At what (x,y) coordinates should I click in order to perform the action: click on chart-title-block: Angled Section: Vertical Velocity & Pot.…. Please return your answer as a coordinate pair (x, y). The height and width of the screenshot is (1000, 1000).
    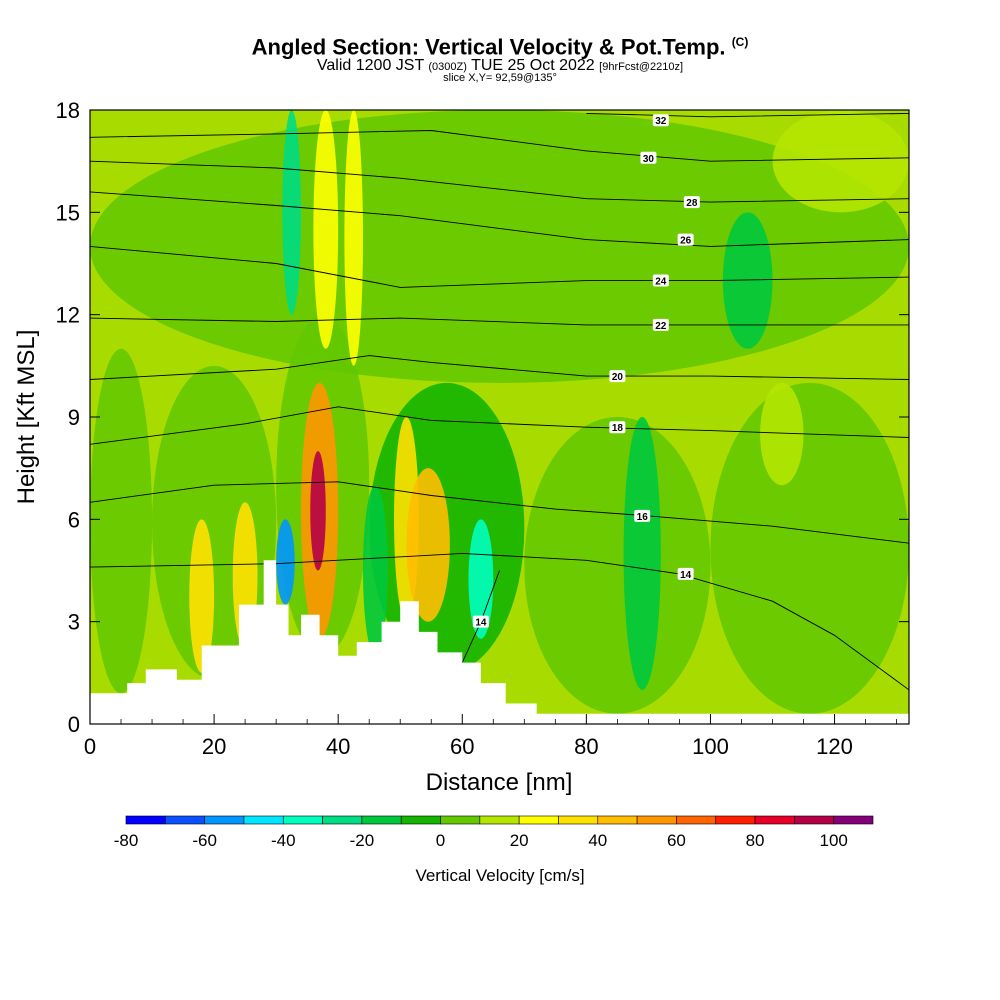
    Looking at the image, I should click on (500, 60).